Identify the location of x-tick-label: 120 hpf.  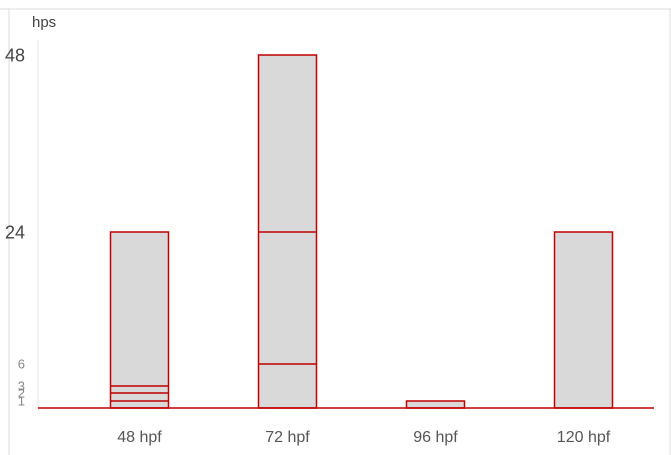
(584, 437).